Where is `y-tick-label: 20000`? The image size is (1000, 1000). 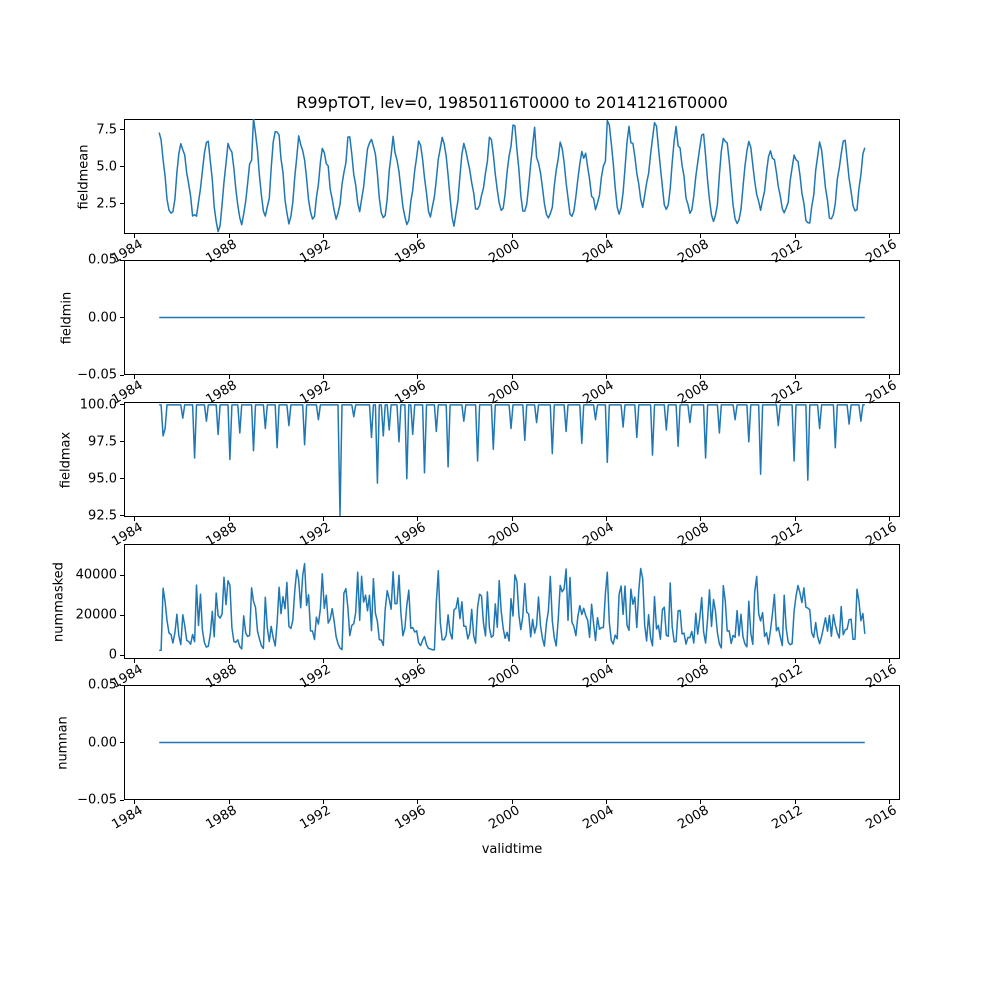
y-tick-label: 20000 is located at coordinates (96, 615).